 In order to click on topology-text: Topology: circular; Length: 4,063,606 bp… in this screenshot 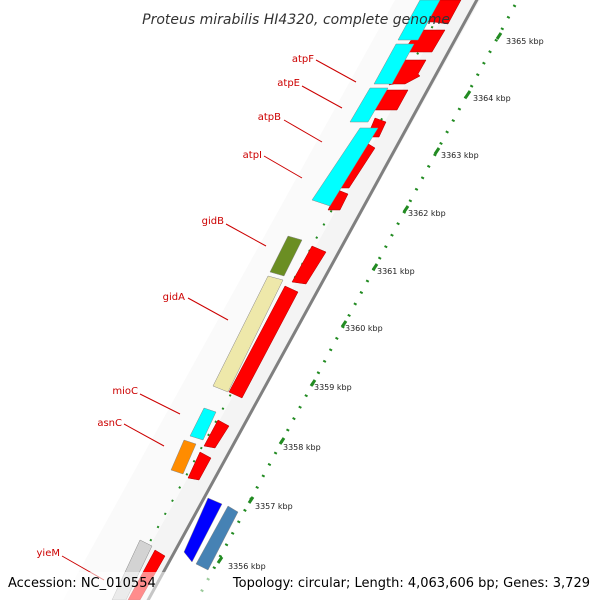, I will do `click(411, 583)`.